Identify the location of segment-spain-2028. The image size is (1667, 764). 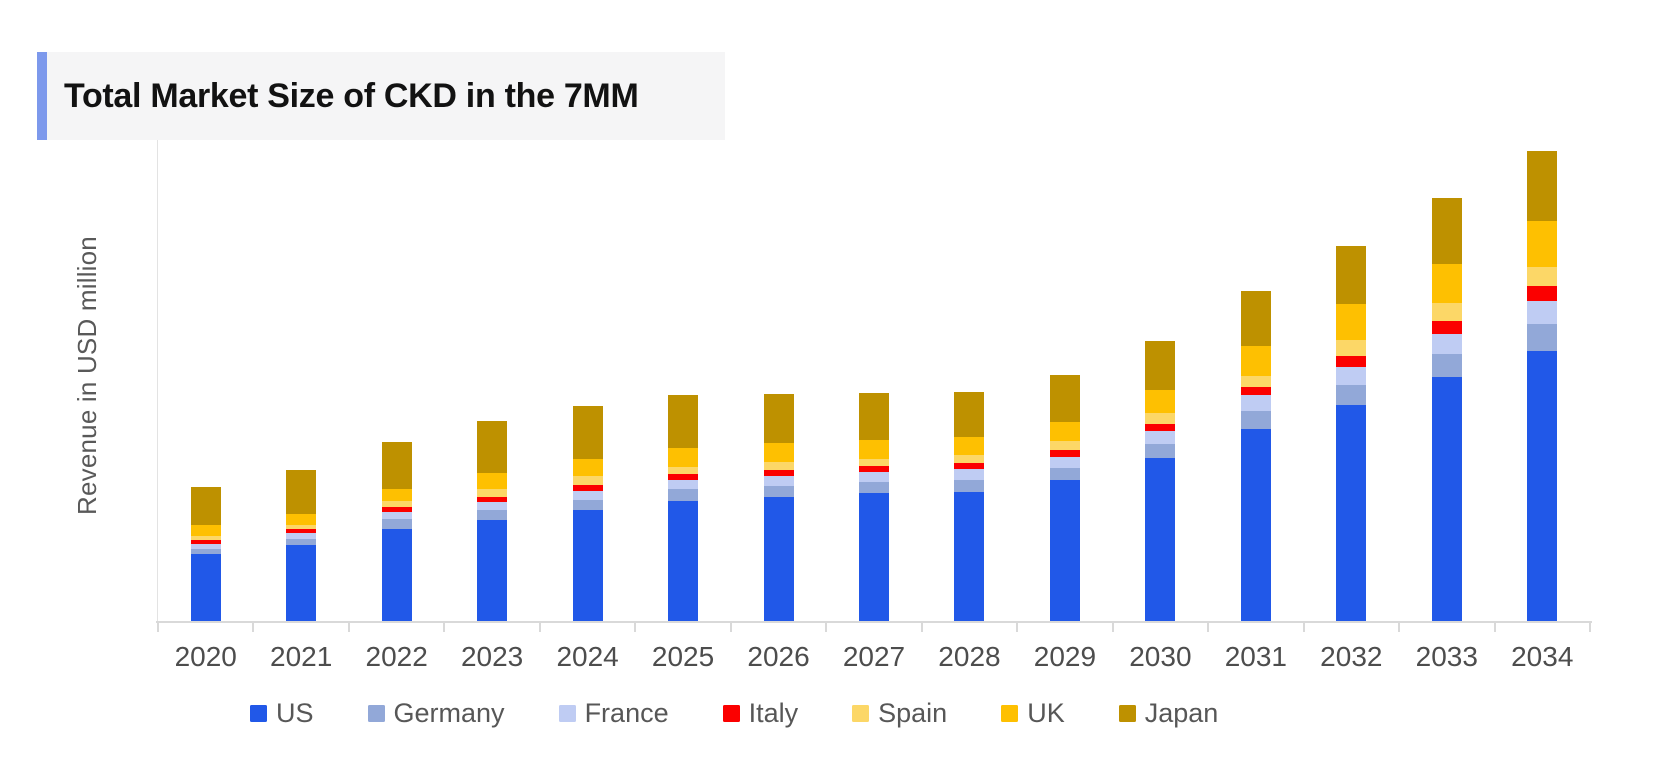
(969, 459).